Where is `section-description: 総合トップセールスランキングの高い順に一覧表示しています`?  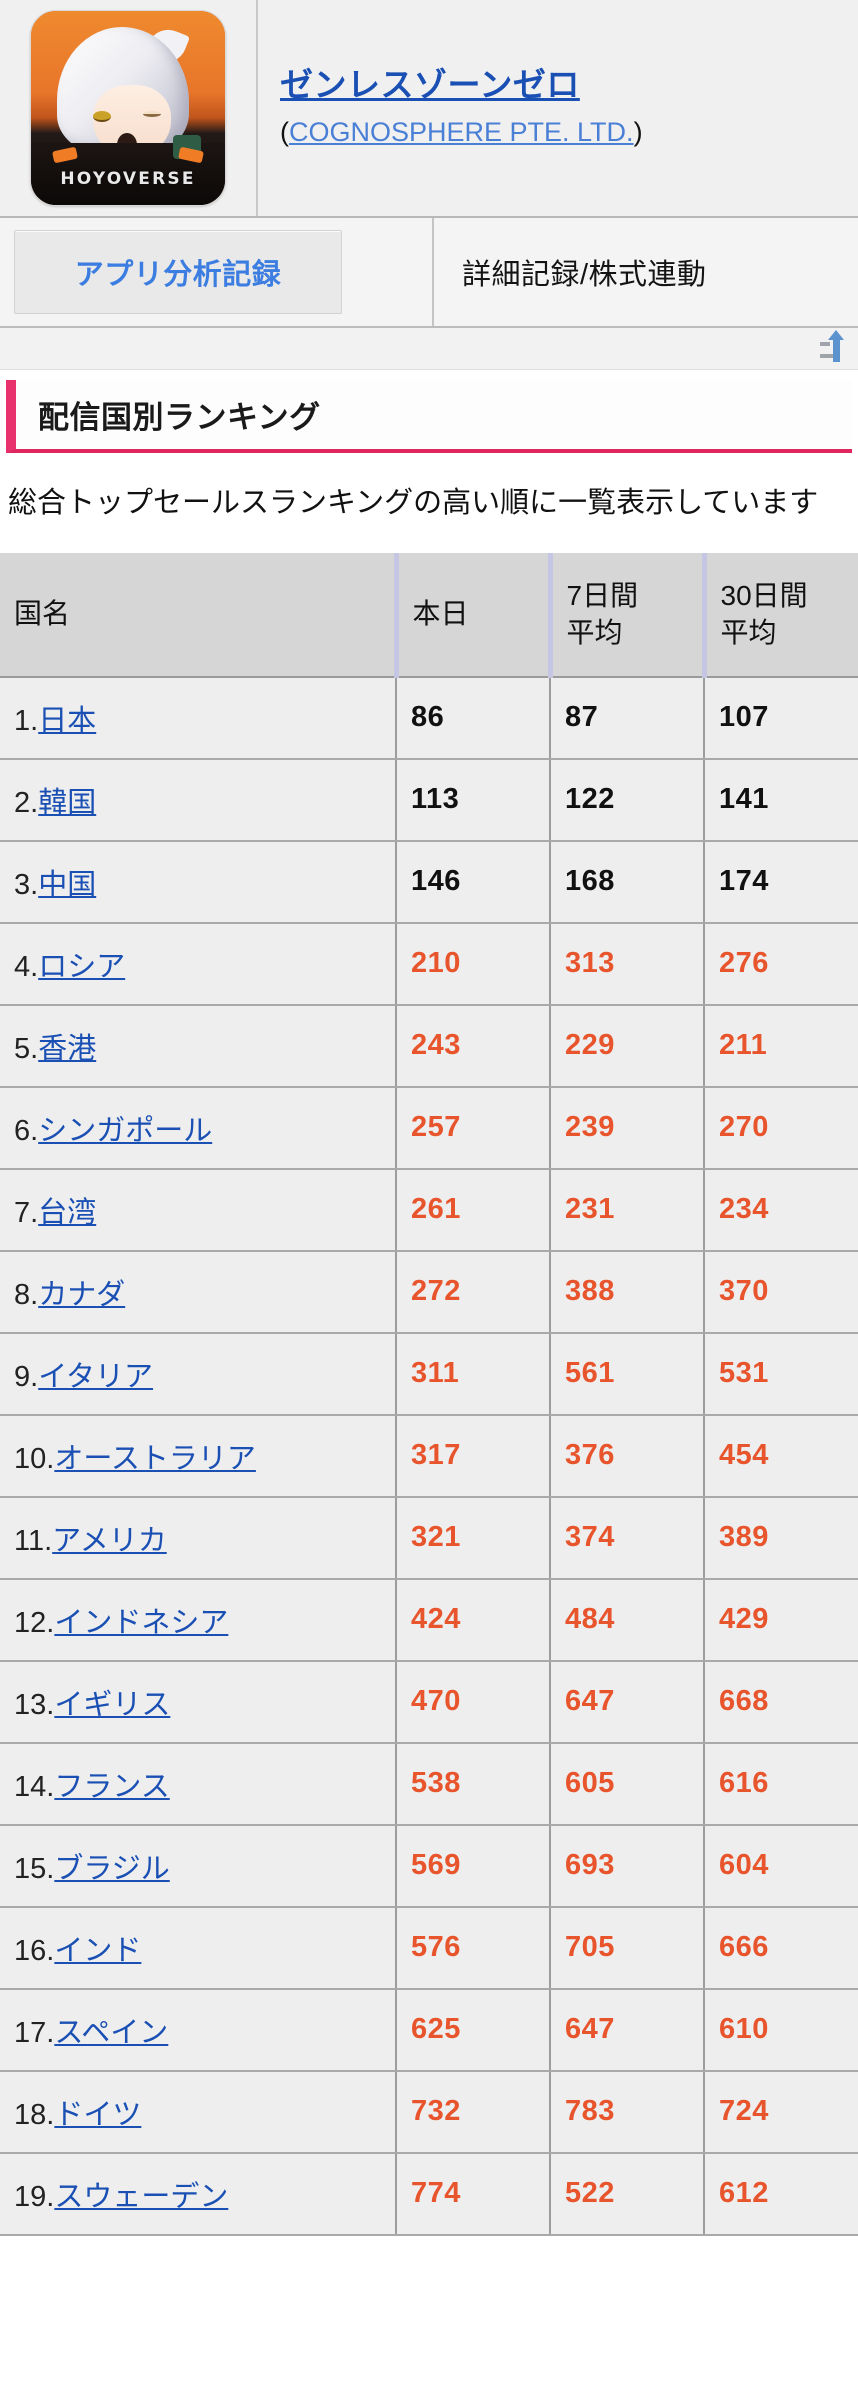 section-description: 総合トップセールスランキングの高い順に一覧表示しています is located at coordinates (413, 503).